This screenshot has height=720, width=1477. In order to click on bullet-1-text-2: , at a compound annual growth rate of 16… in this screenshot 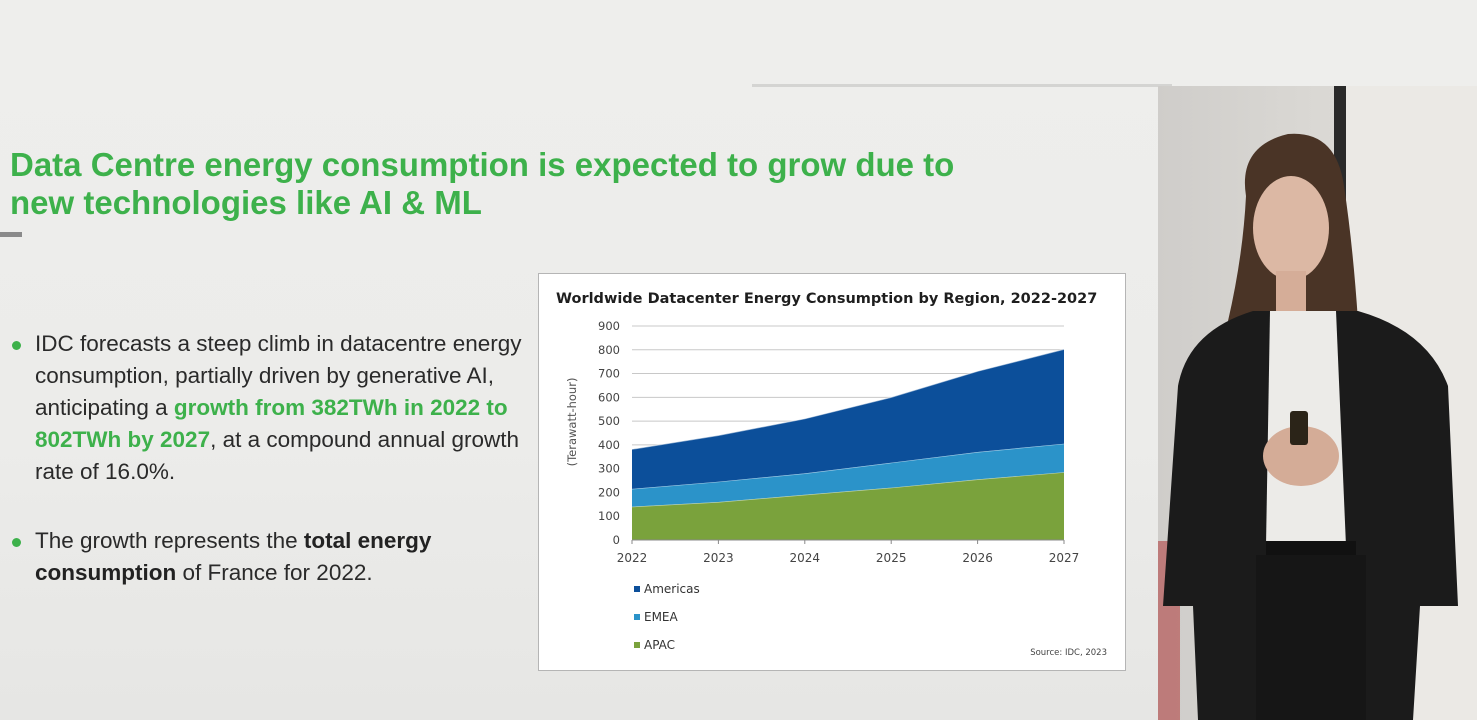, I will do `click(277, 455)`.